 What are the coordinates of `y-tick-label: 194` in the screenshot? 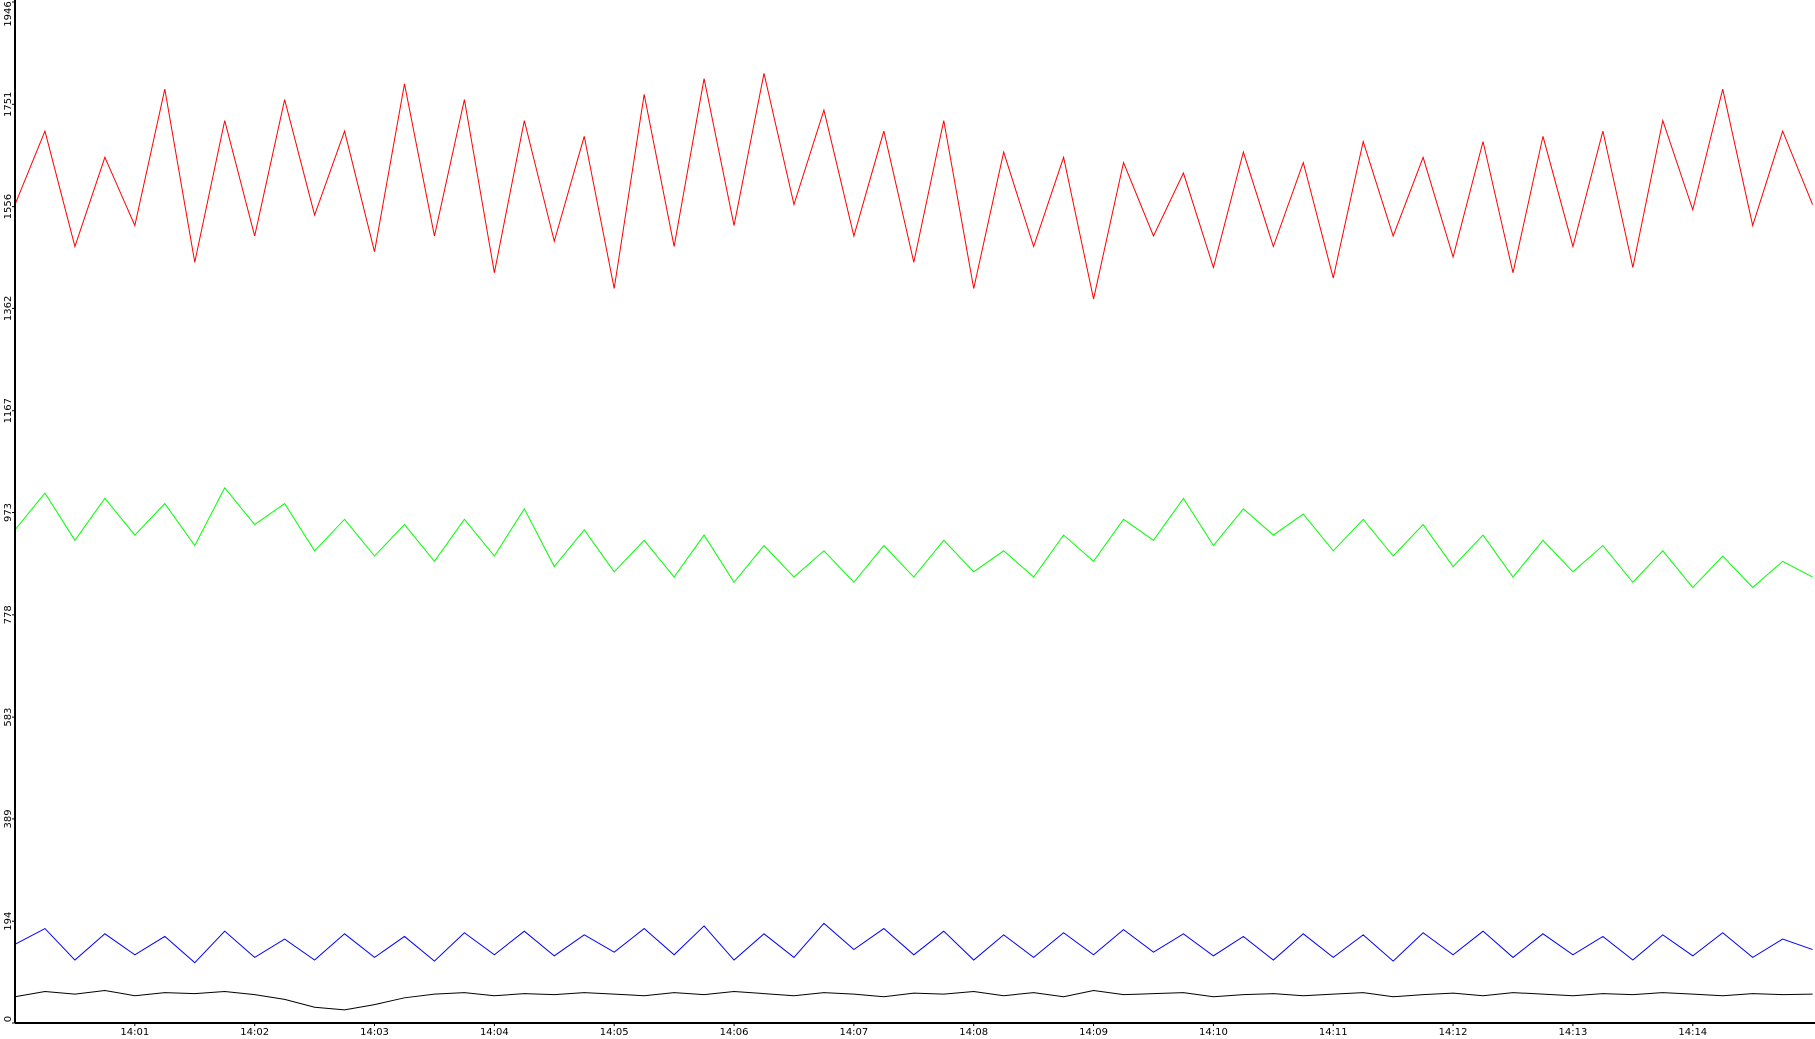 It's located at (8, 921).